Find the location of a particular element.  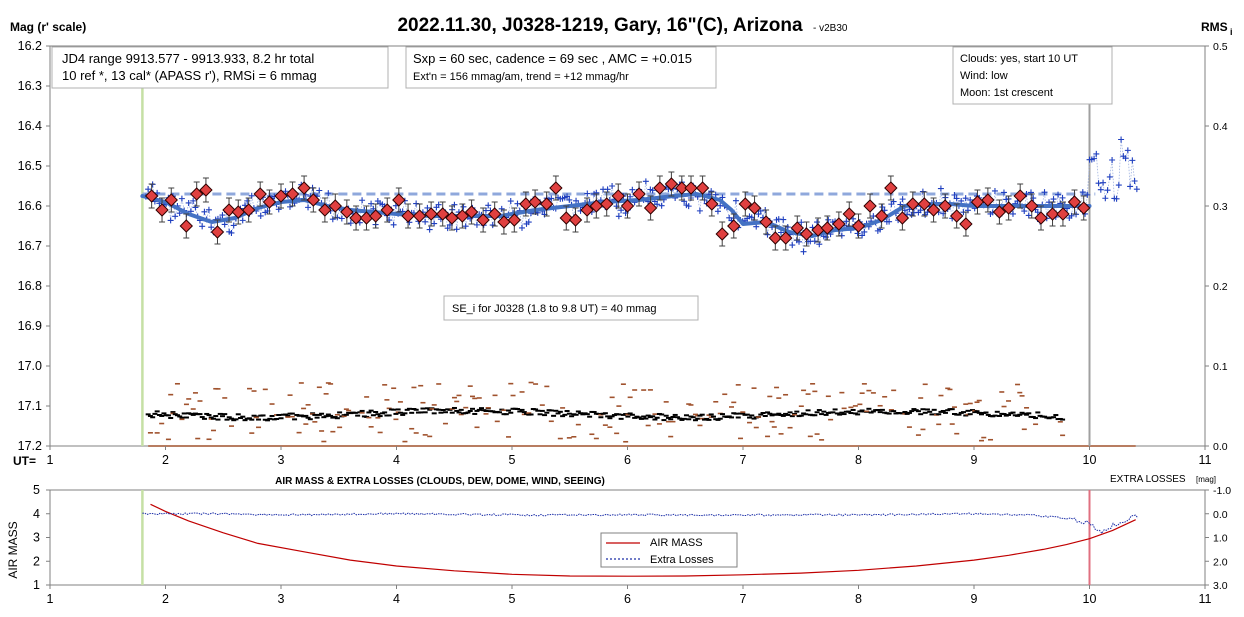

y-tick-label: 16.3 is located at coordinates (30, 86).